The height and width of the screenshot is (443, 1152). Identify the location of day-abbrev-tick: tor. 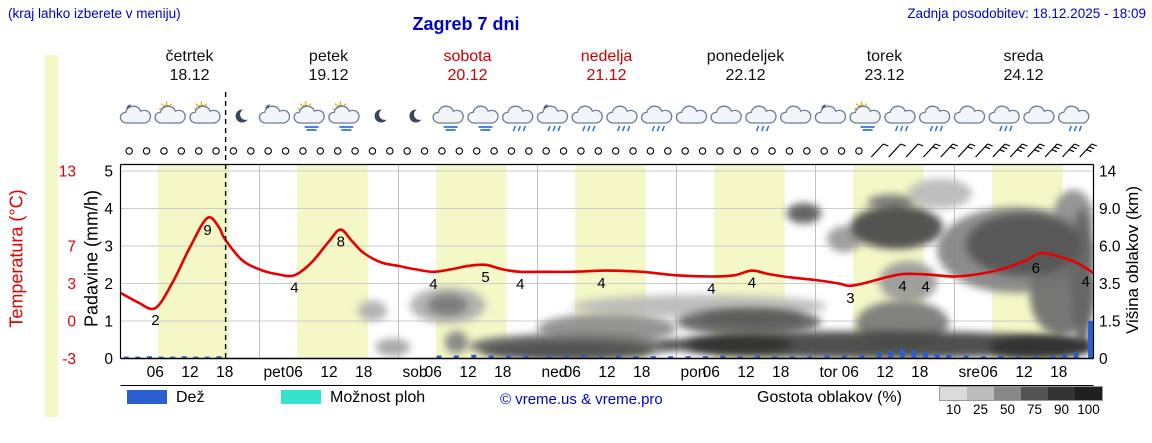
(829, 372).